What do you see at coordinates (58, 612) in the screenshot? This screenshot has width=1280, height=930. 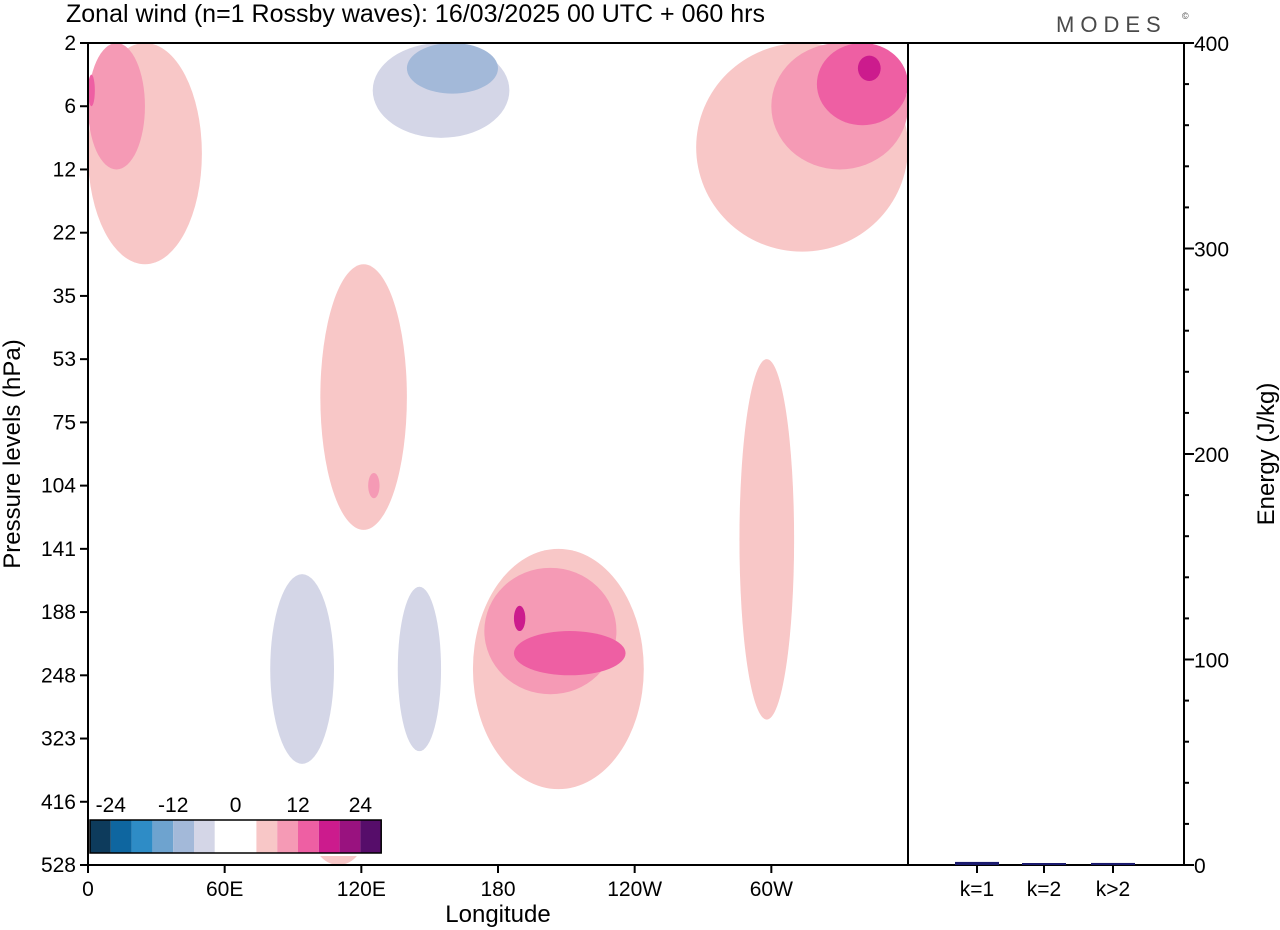 I see `y-tick-label: 188` at bounding box center [58, 612].